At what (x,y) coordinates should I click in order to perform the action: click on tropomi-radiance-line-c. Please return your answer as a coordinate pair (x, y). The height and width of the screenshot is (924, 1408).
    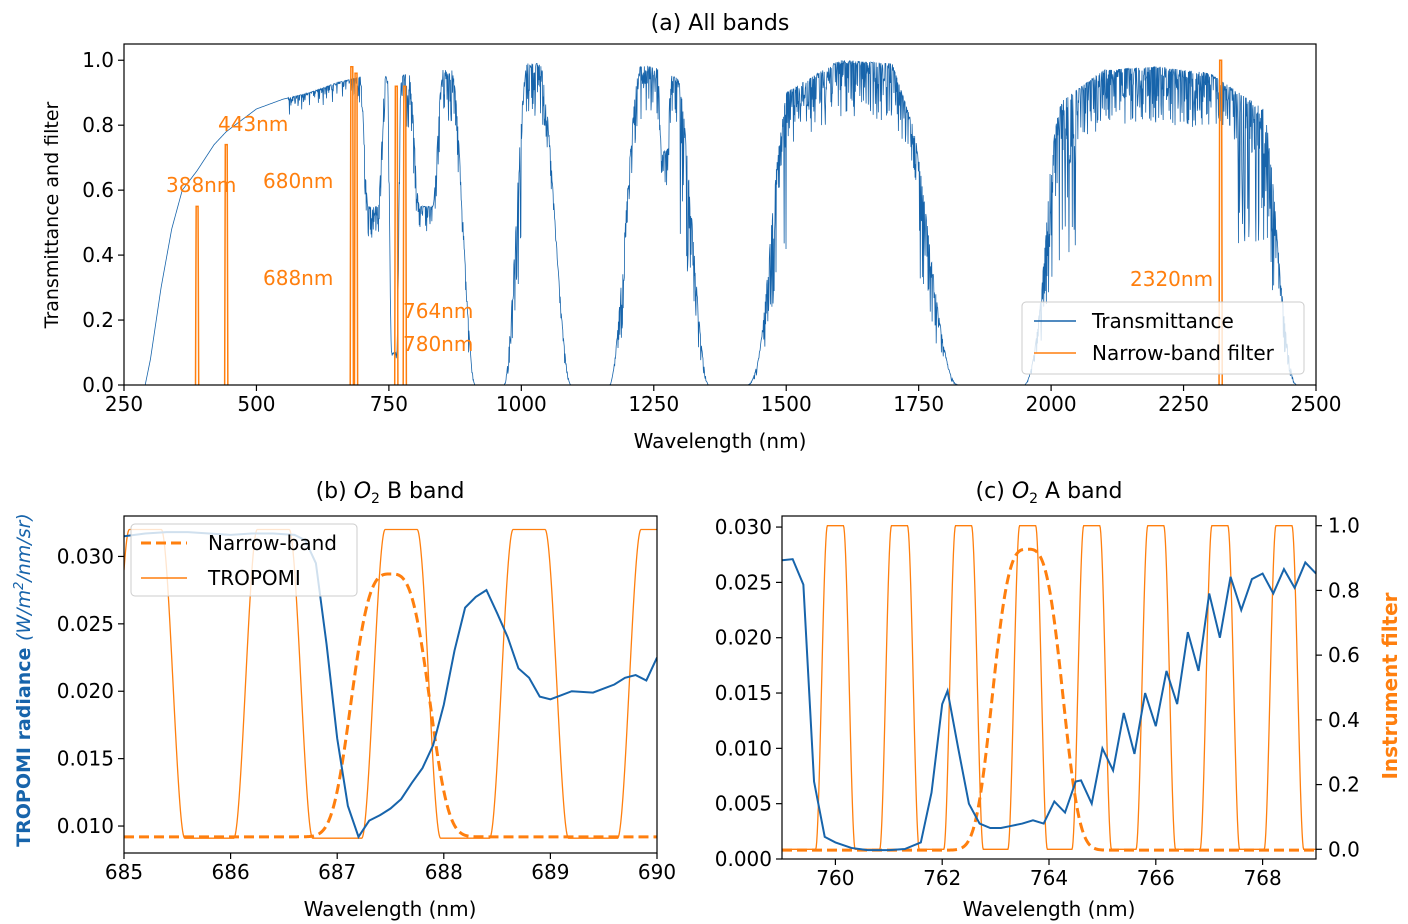
    Looking at the image, I should click on (1049, 705).